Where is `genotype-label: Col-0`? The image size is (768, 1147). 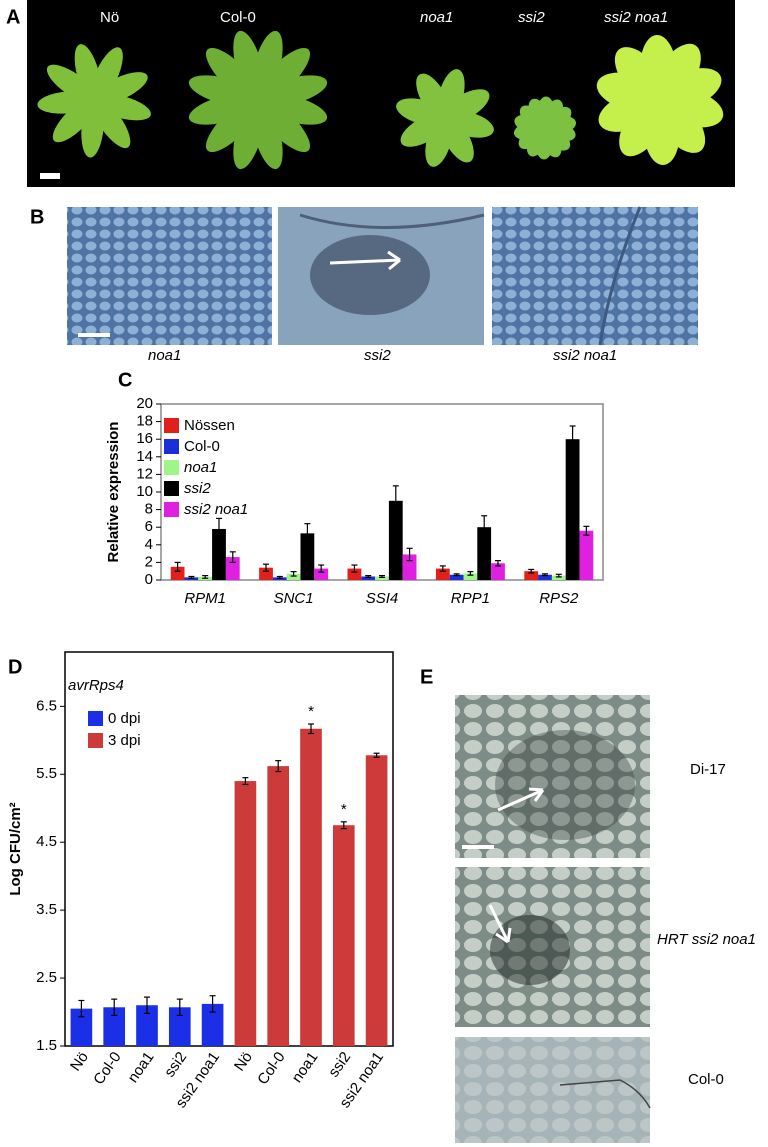
genotype-label: Col-0 is located at coordinates (238, 17).